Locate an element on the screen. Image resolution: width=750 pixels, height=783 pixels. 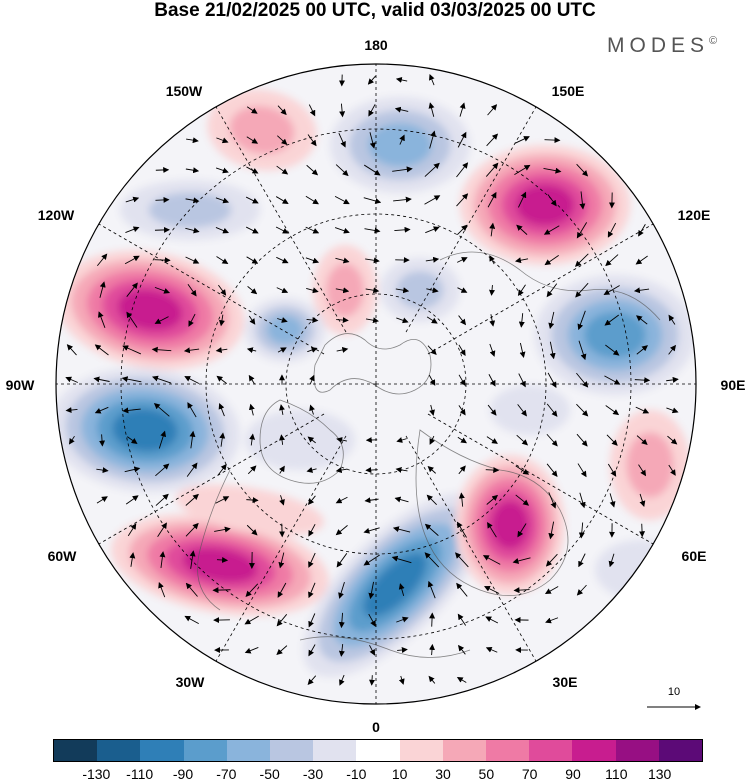
colorbar-tick-label: 30 is located at coordinates (443, 774).